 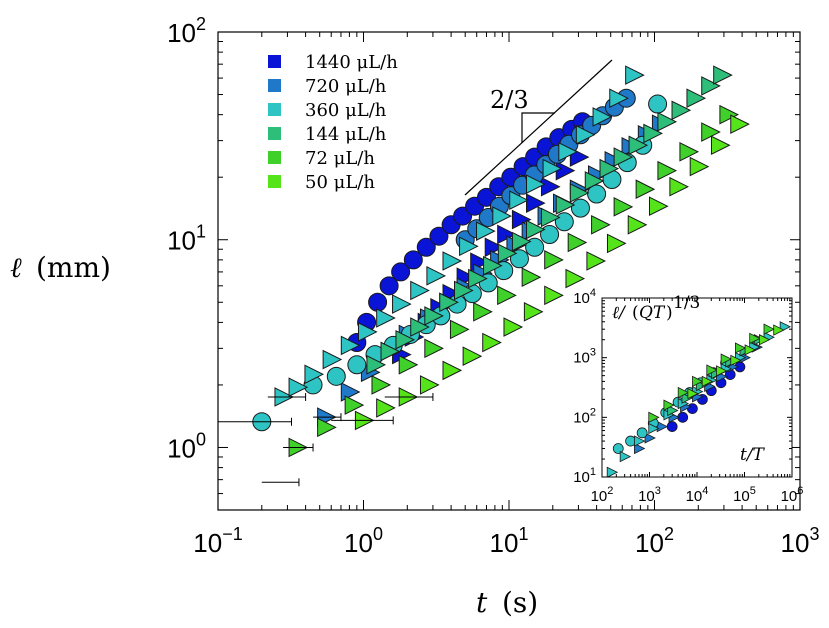 I want to click on legend-item: 50 μL/h, so click(x=321, y=182).